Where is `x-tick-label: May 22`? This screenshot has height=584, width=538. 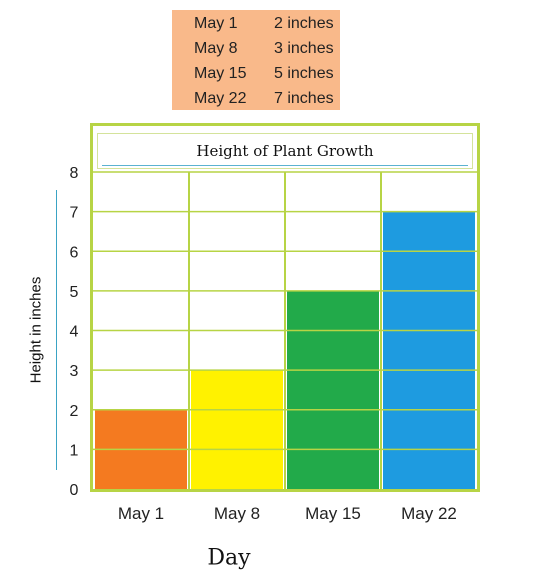
x-tick-label: May 22 is located at coordinates (429, 513).